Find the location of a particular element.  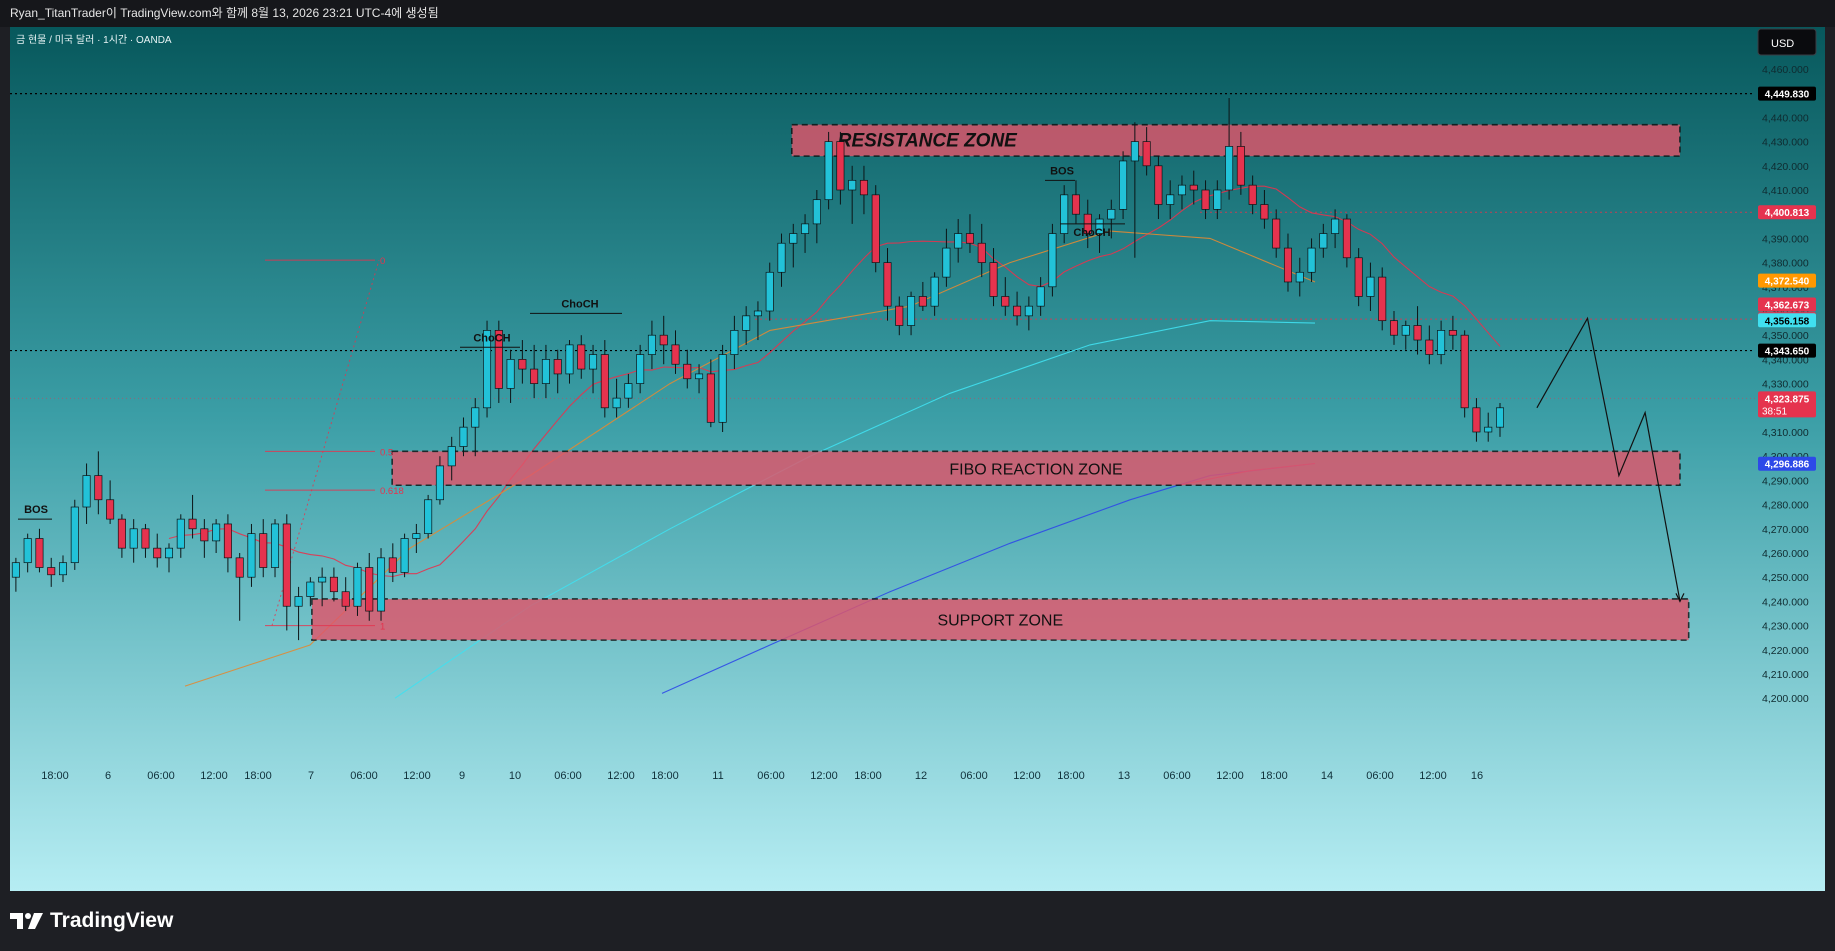

currency-button: USD is located at coordinates (1787, 42).